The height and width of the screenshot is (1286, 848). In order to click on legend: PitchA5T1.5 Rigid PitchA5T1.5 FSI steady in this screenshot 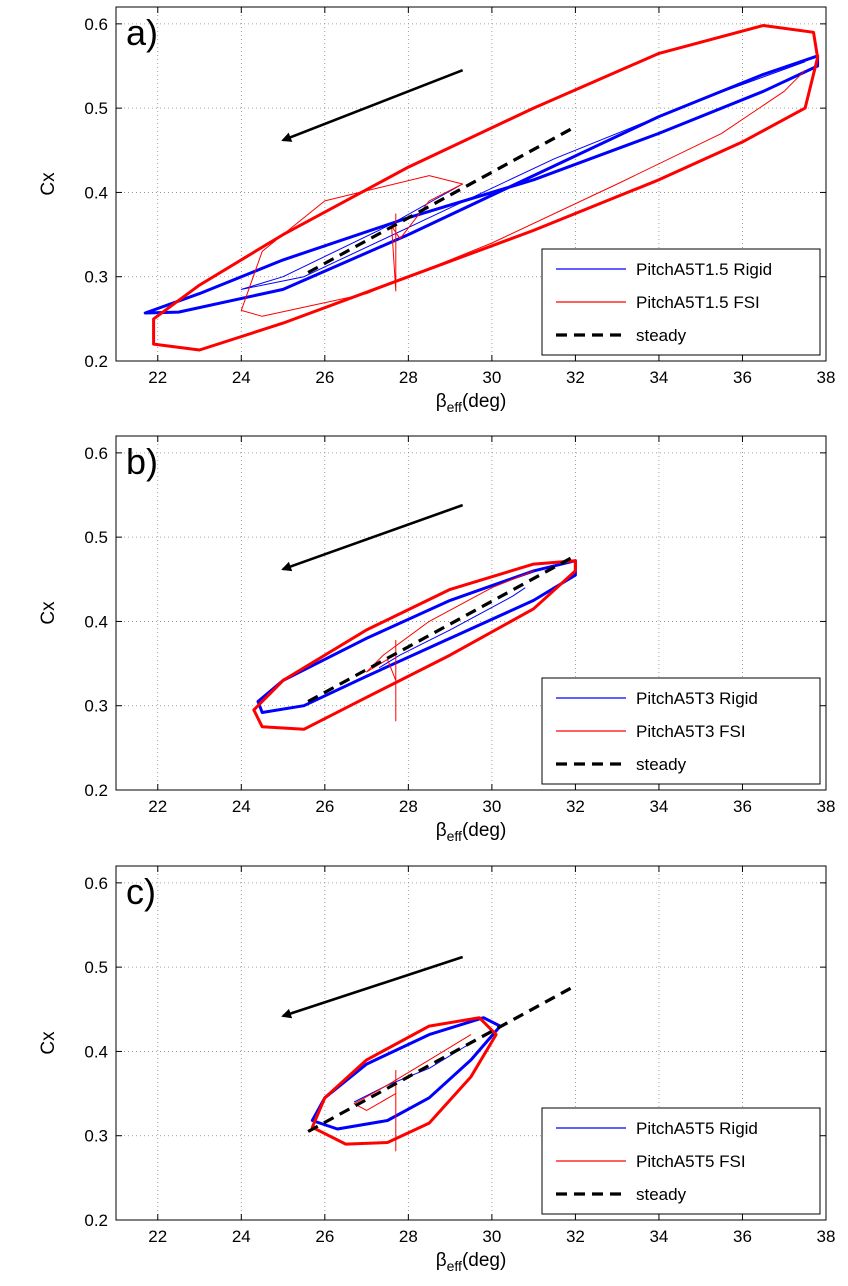, I will do `click(681, 302)`.